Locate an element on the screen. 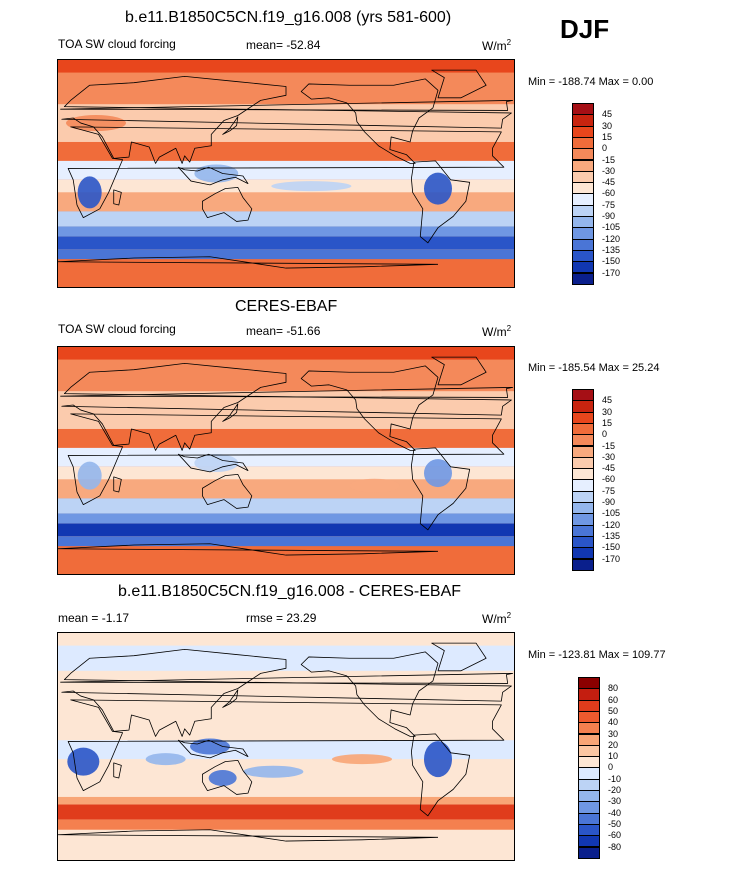 Image resolution: width=733 pixels, height=872 pixels. panel1-units: W/m2 is located at coordinates (497, 45).